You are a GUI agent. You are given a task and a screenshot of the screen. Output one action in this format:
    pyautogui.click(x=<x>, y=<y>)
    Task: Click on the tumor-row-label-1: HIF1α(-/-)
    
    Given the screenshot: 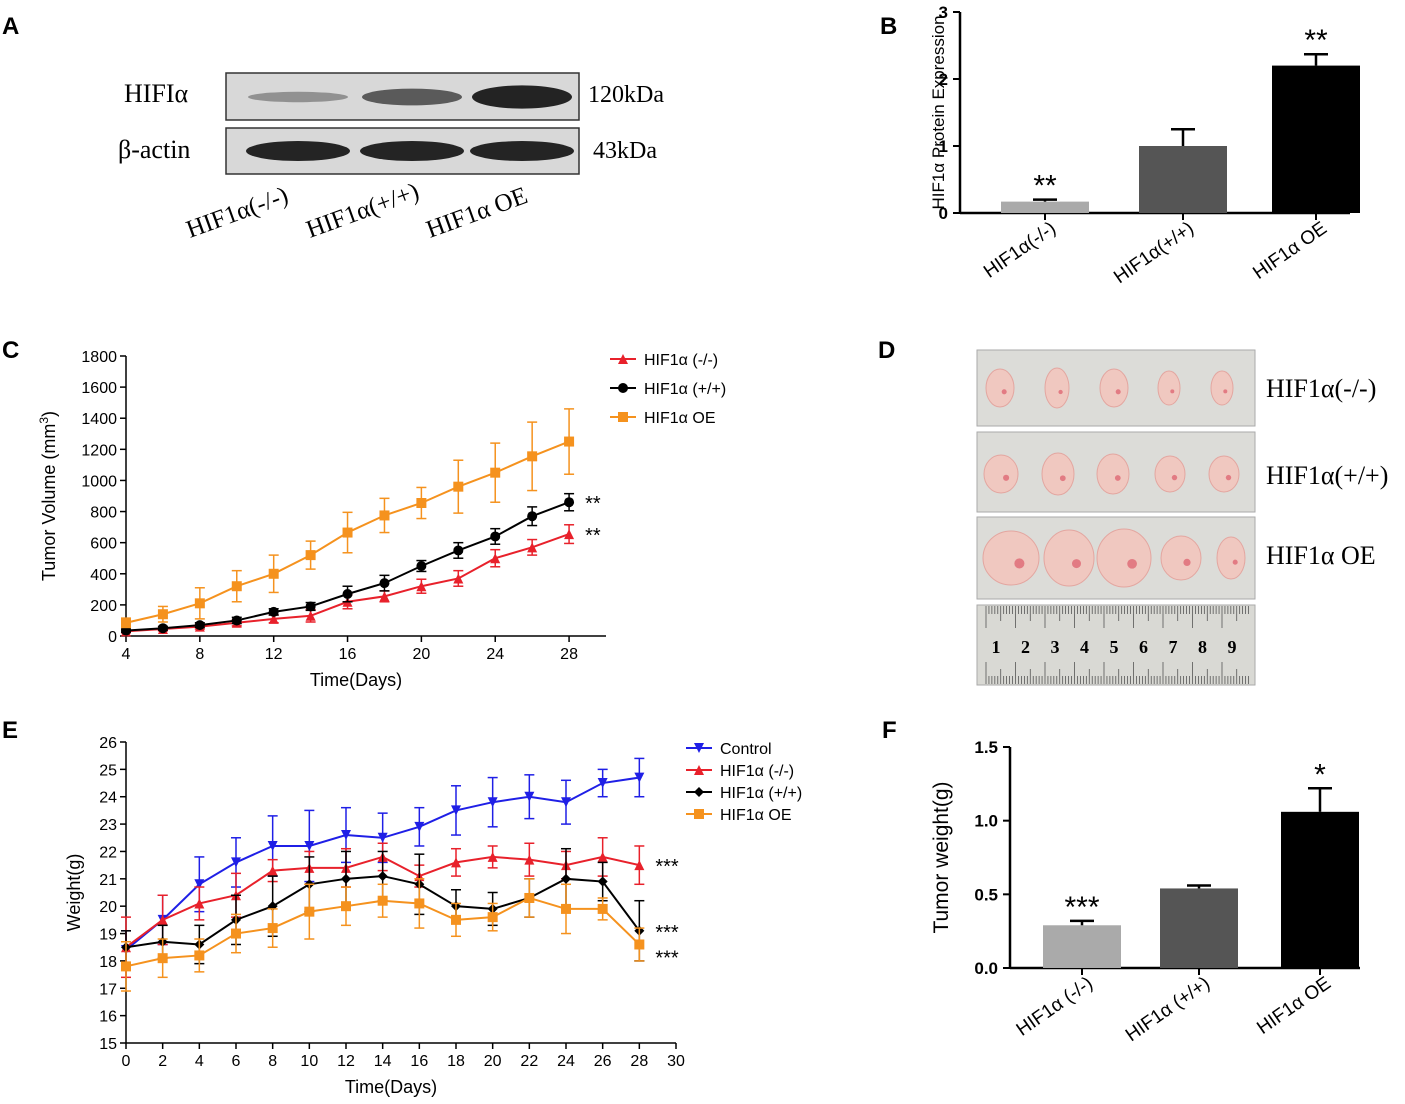 What is the action you would take?
    pyautogui.click(x=1321, y=388)
    